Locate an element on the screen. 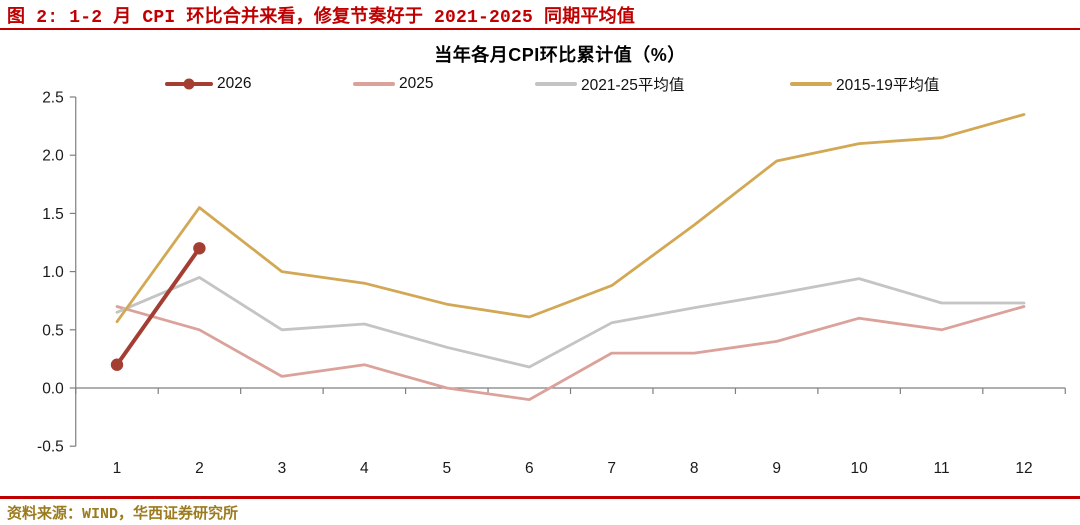 The width and height of the screenshot is (1080, 525). x-tick-label: 7 is located at coordinates (611, 468).